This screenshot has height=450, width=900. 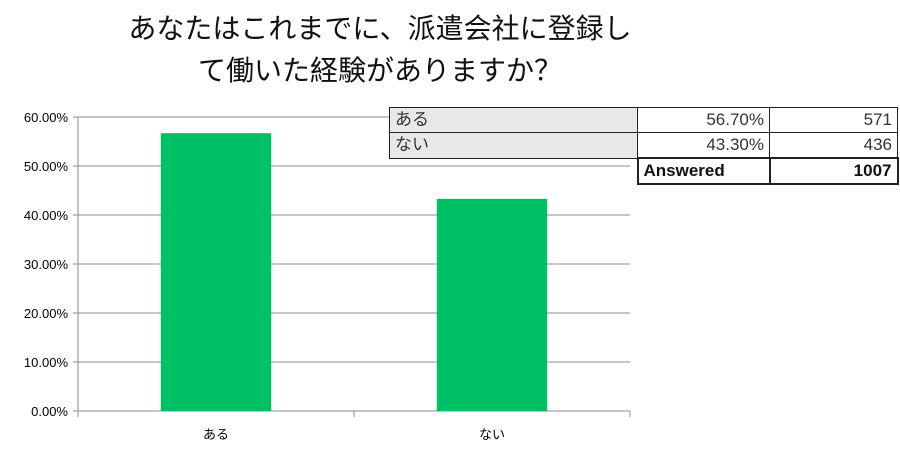 I want to click on table-row-answered: Answered 1007, so click(x=644, y=171).